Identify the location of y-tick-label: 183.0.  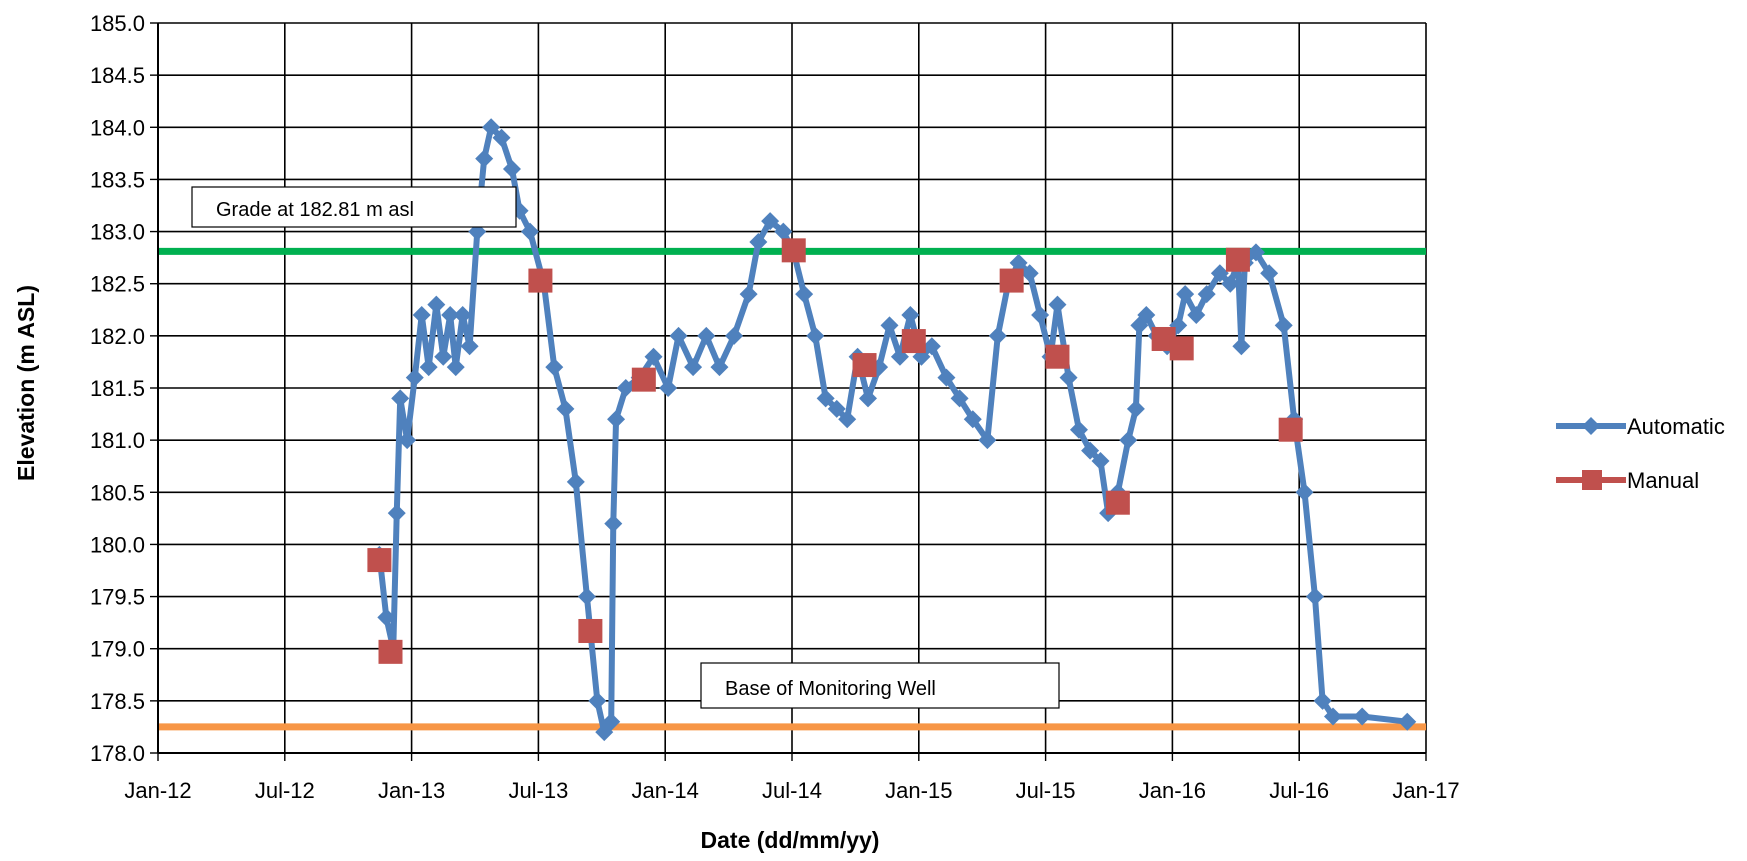
(117, 232).